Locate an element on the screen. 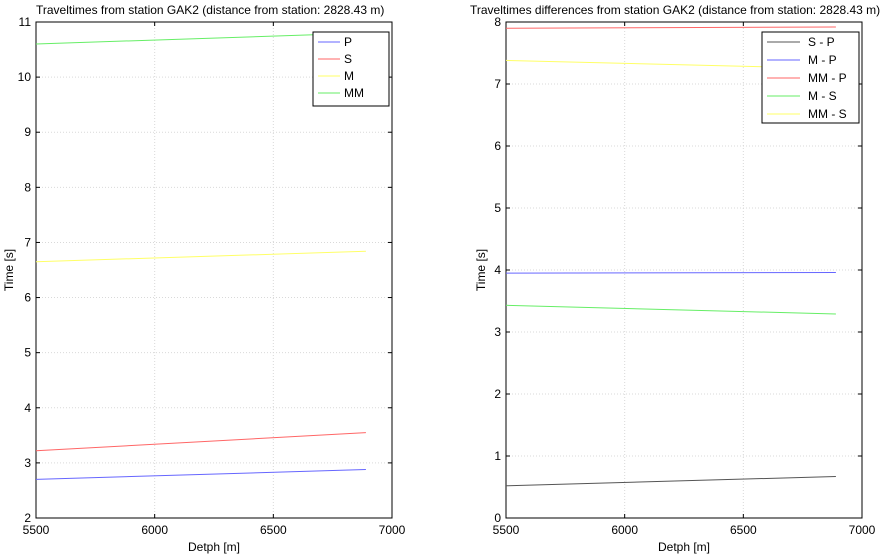 This screenshot has height=556, width=895. y-tick-label: 0 is located at coordinates (497, 518).